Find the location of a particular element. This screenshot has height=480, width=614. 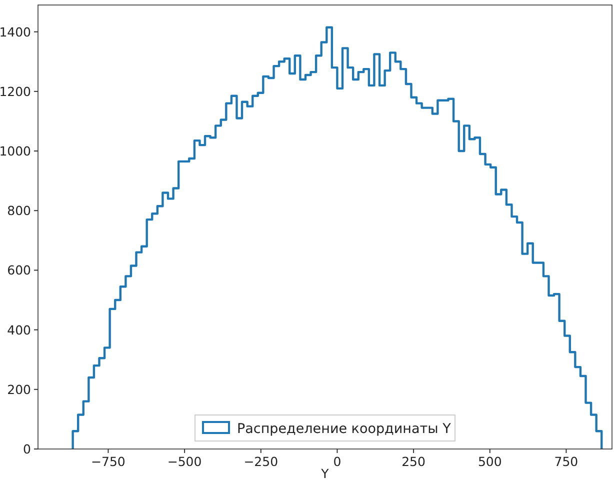

y-tick-label: 1400 is located at coordinates (16, 32).